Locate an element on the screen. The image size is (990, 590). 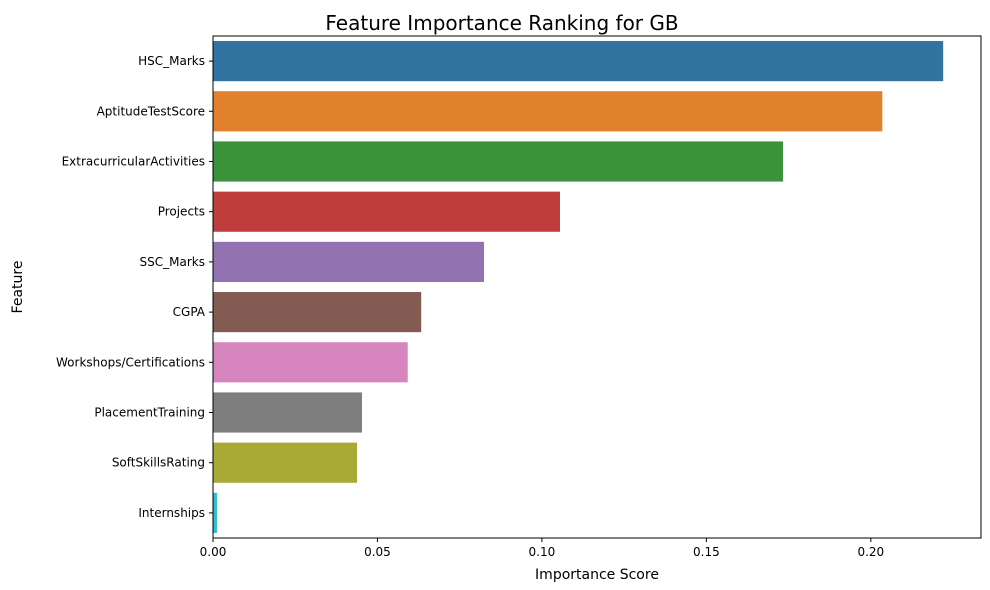
y-tick-label: AptitudeTestScore is located at coordinates (151, 111).